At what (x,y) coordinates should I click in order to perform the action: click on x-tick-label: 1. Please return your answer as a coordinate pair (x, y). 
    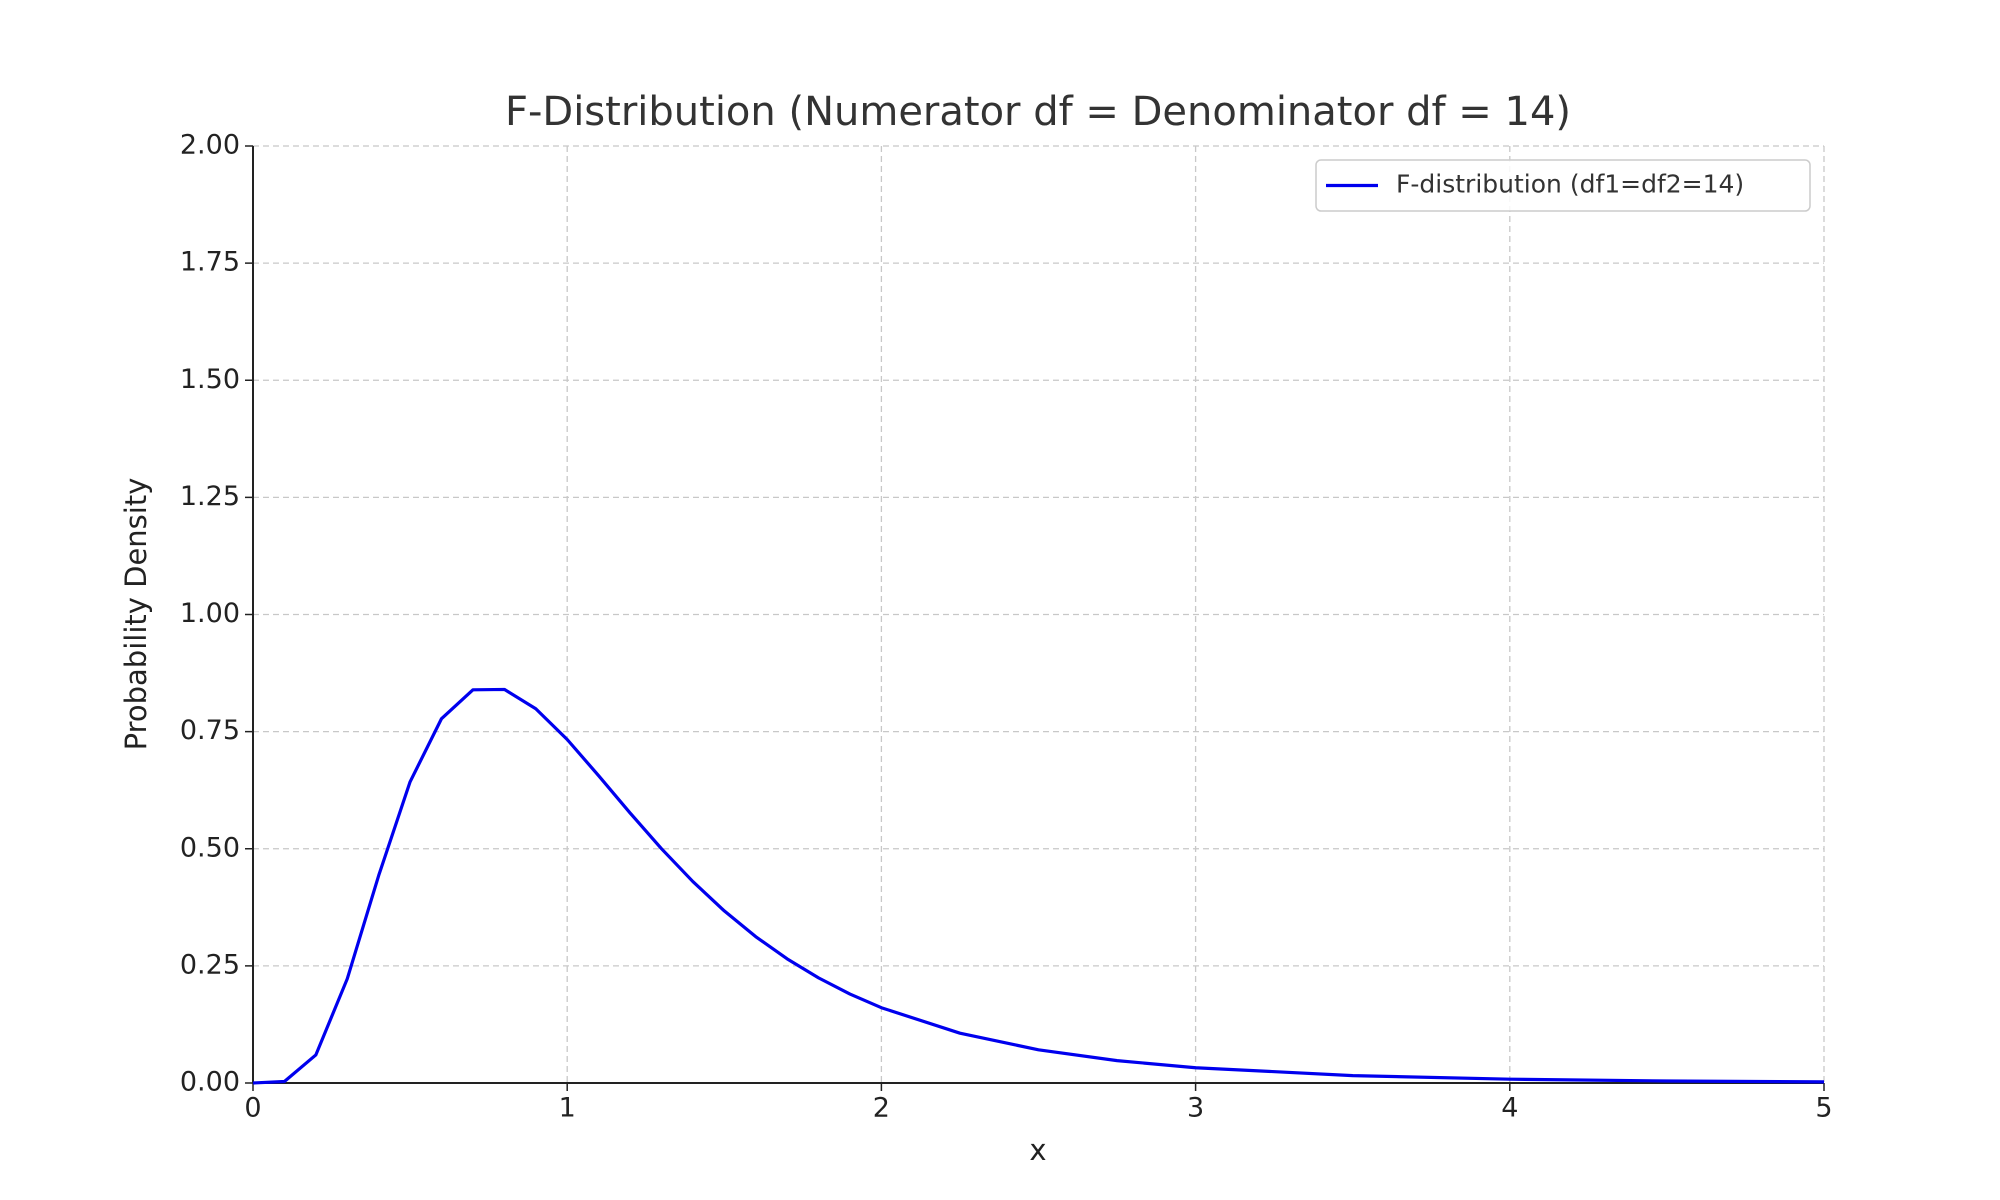
    Looking at the image, I should click on (567, 1108).